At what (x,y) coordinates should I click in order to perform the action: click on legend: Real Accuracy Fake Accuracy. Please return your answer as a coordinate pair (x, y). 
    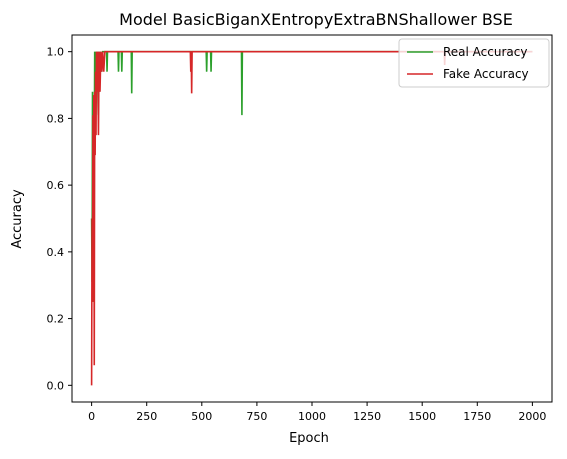
    Looking at the image, I should click on (474, 63).